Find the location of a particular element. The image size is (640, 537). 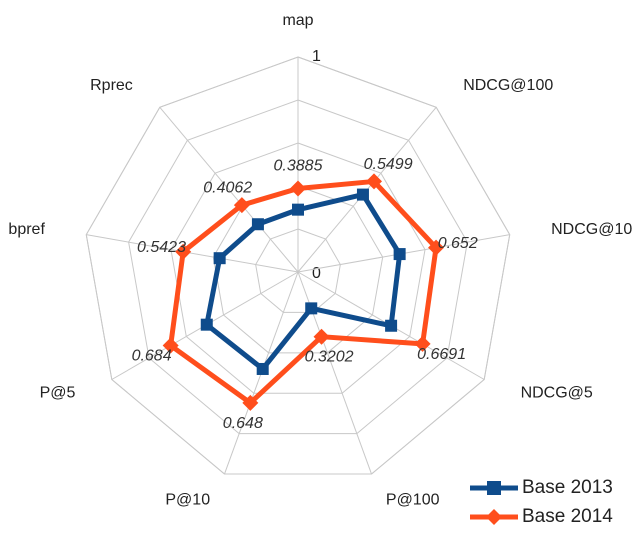

r-tick-label: 1 is located at coordinates (316, 56).